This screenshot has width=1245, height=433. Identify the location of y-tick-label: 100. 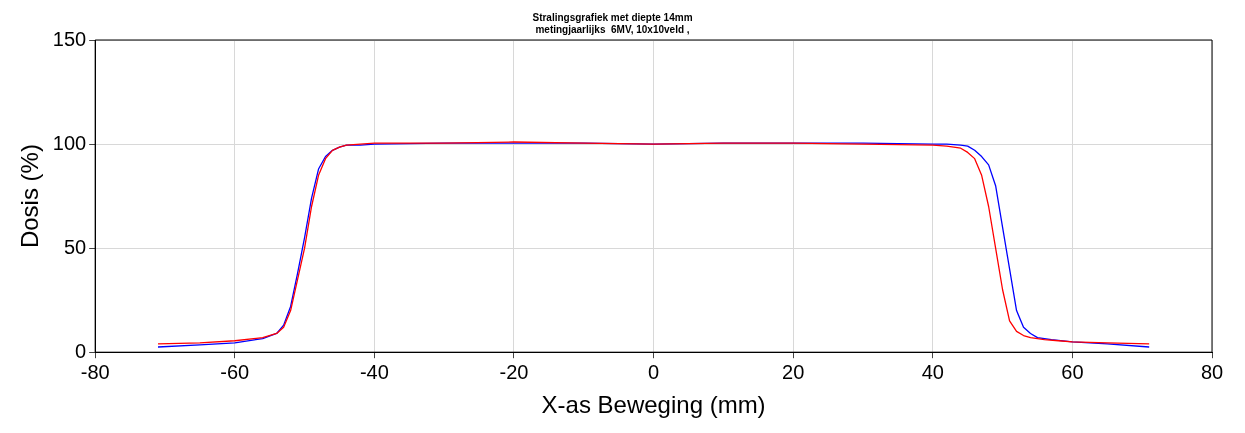
(69, 142).